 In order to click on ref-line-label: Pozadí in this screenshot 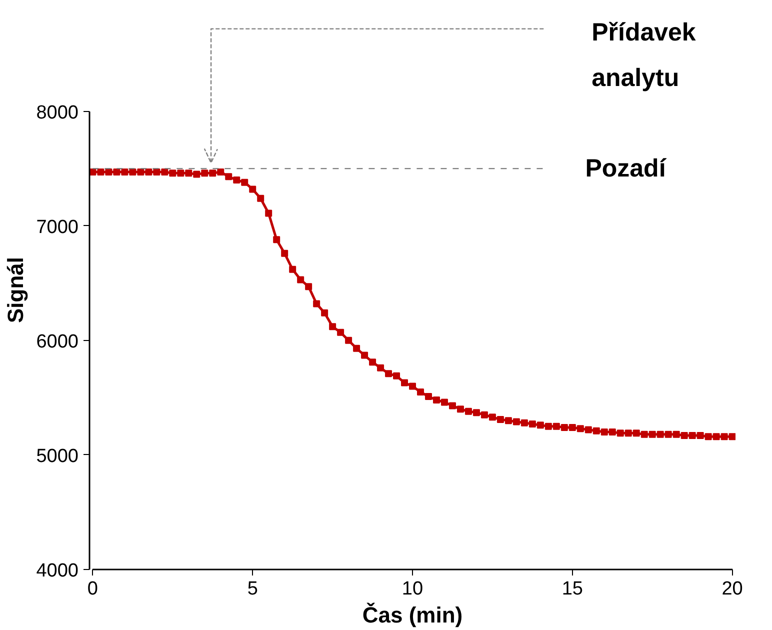, I will do `click(626, 168)`.